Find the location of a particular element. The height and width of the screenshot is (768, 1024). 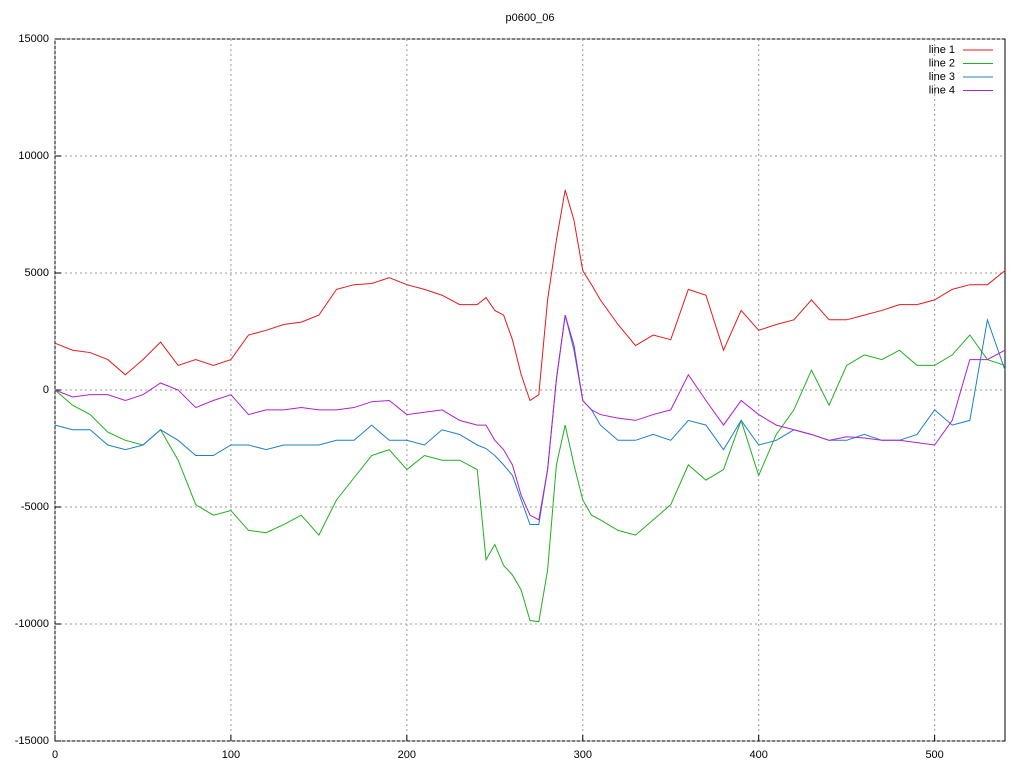

y-tick-label: 0 is located at coordinates (46, 390).